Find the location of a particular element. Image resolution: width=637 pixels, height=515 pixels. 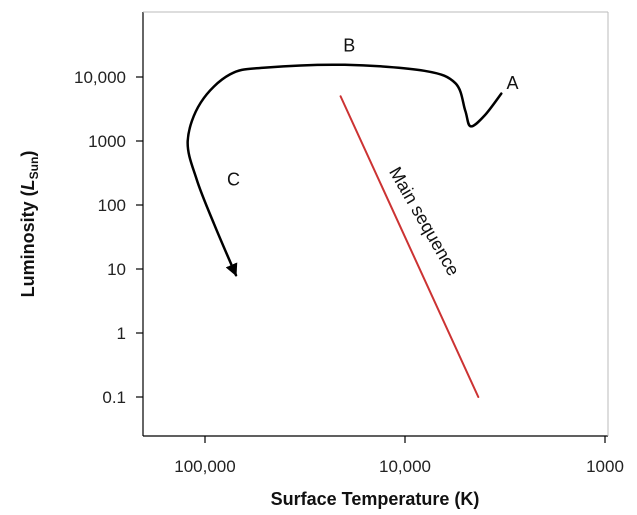

y-axis-title-close: ) is located at coordinates (28, 154).